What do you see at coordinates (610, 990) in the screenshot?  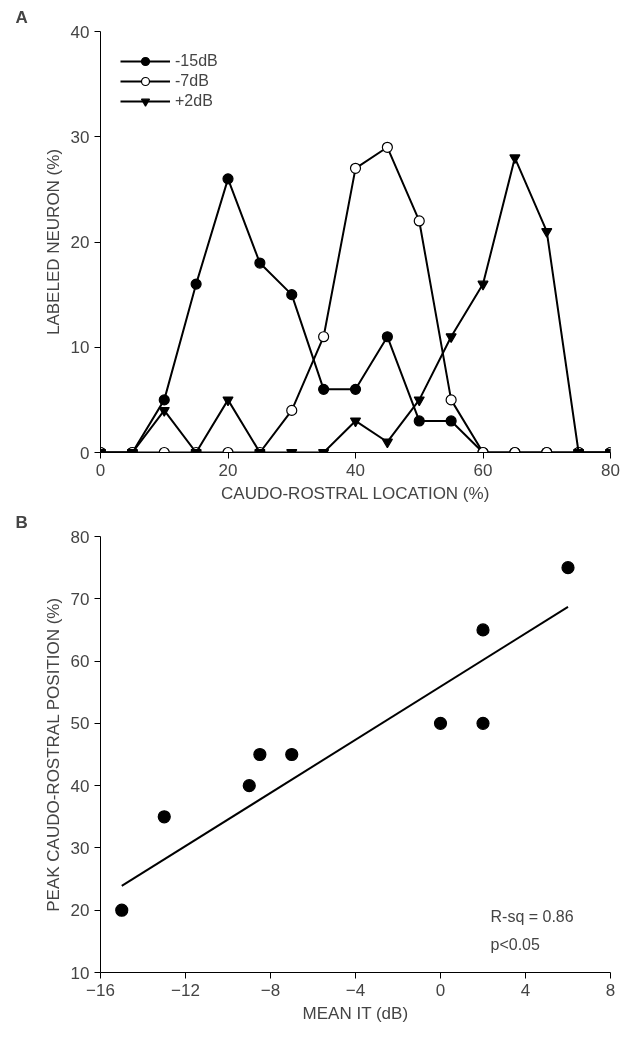 I see `x-tick-label: 8` at bounding box center [610, 990].